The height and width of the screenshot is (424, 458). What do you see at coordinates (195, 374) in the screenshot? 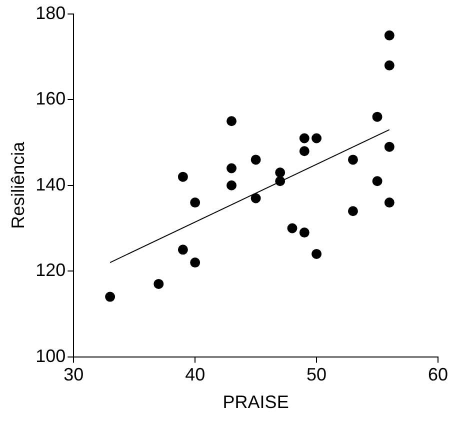
I see `x-tick-label: 40` at bounding box center [195, 374].